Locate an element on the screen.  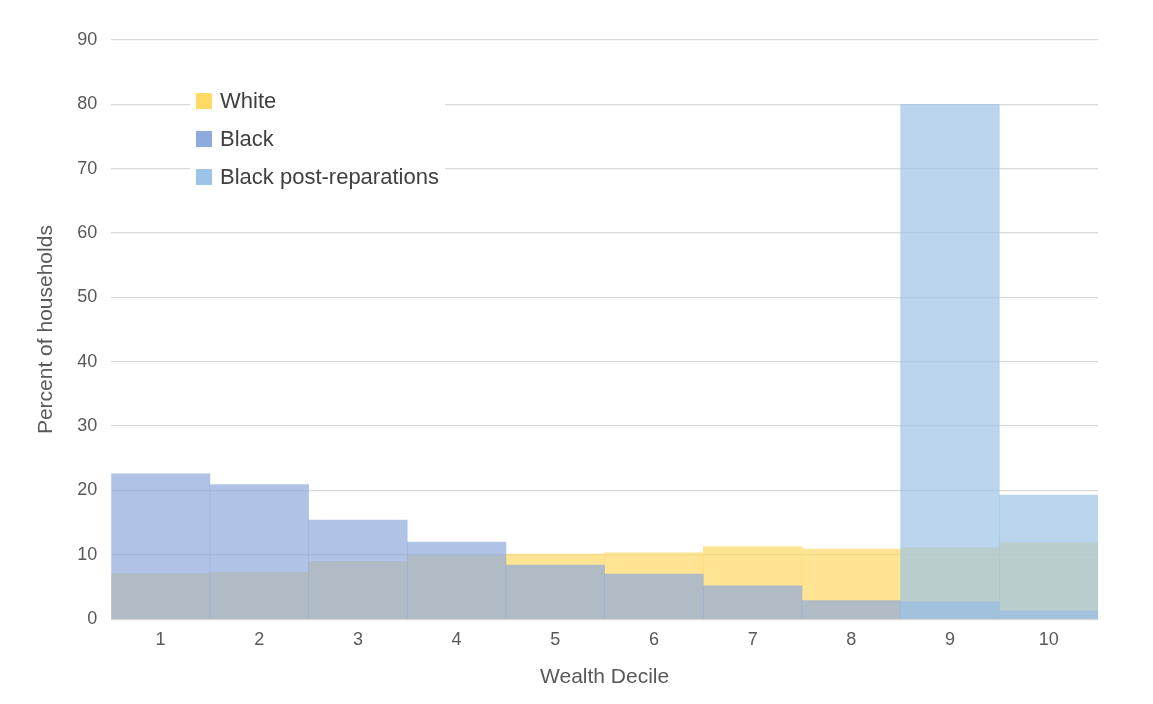
x-tick-label: 9 is located at coordinates (949, 638).